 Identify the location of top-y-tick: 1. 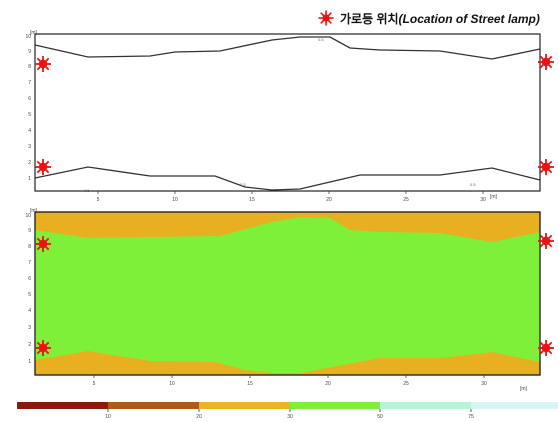
(29, 179).